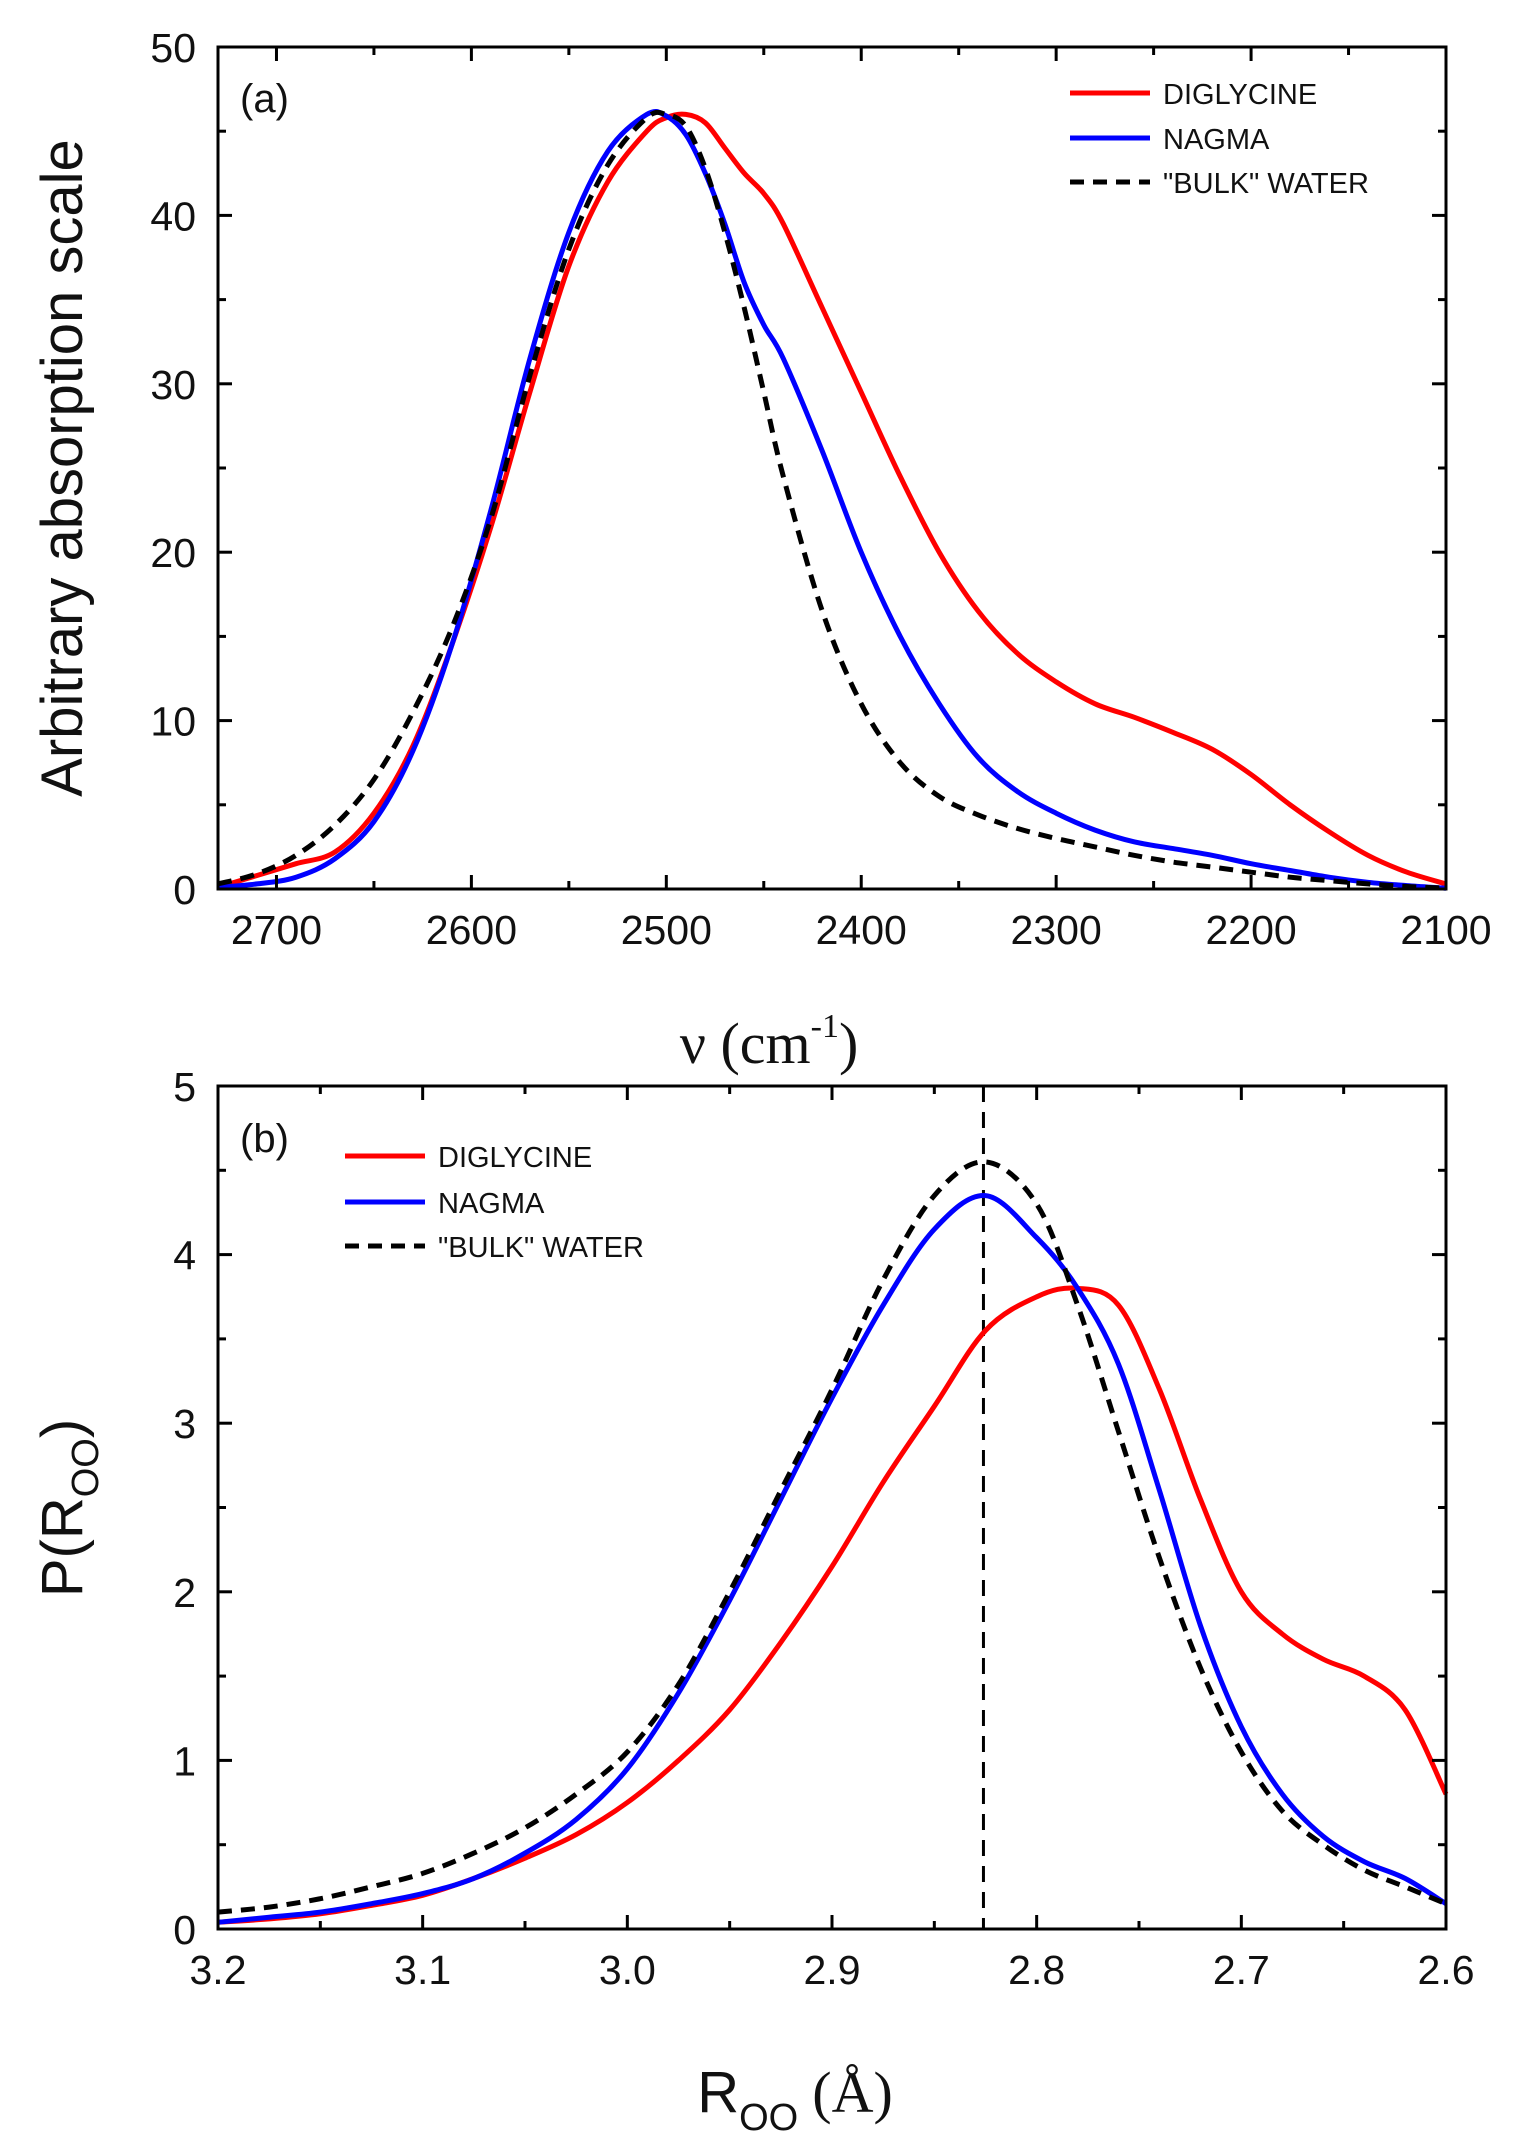 This screenshot has height=2151, width=1525. What do you see at coordinates (1266, 184) in the screenshot?
I see `legend-a-bulk-water-label: "BULK" WATER` at bounding box center [1266, 184].